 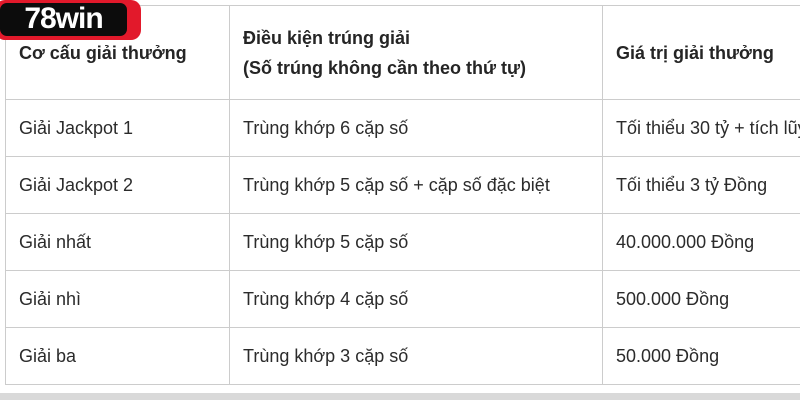 I want to click on cell-prize: Giải Jackpot 2, so click(x=117, y=185).